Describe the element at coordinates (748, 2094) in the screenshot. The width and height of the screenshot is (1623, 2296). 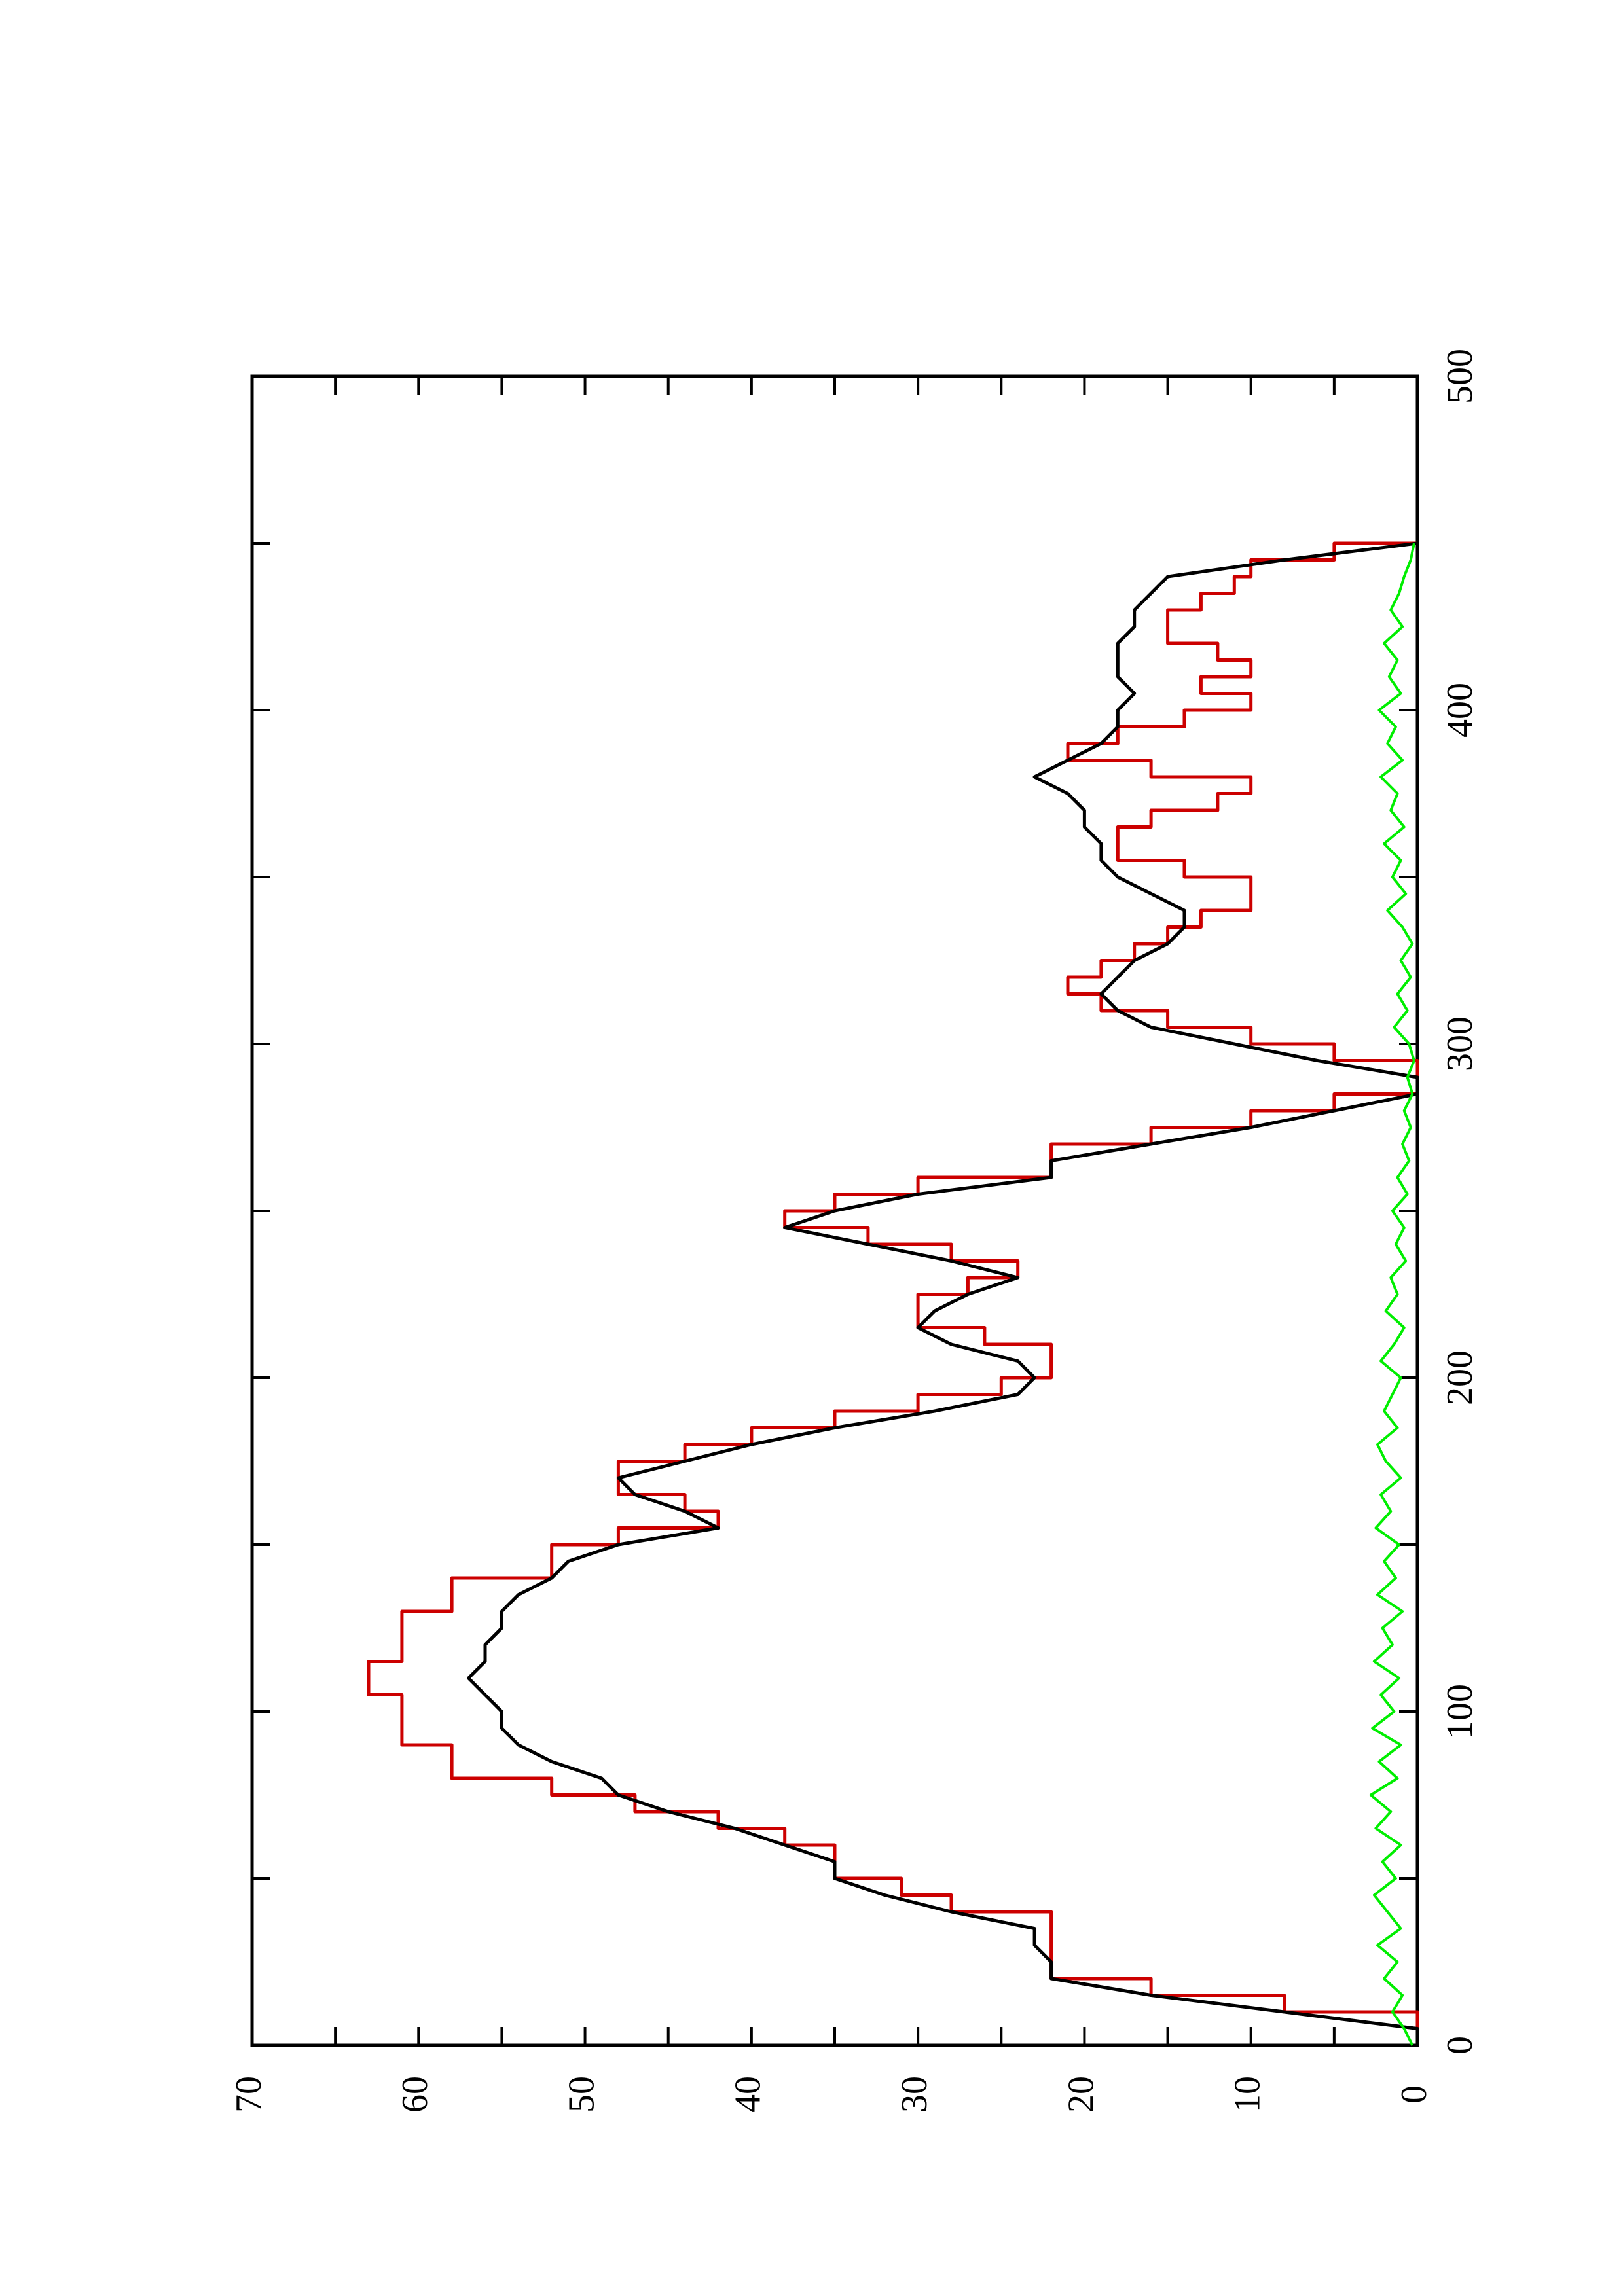
I see `y-tick-label: 40` at that location.